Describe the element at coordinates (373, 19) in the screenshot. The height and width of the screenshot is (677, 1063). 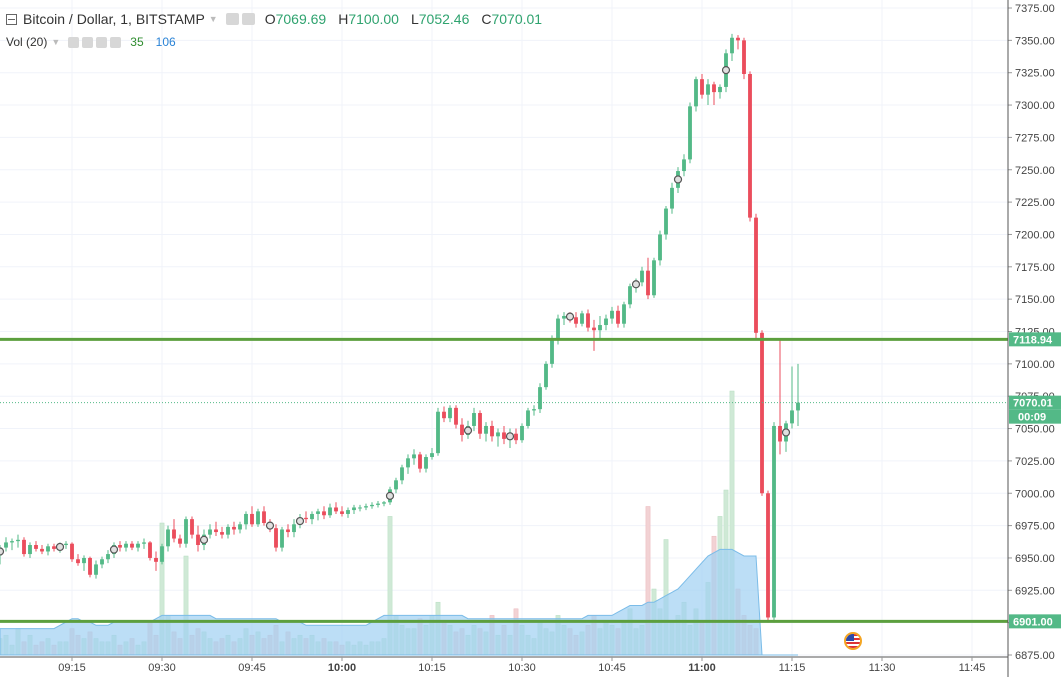
I see `high-value: 7100.00` at that location.